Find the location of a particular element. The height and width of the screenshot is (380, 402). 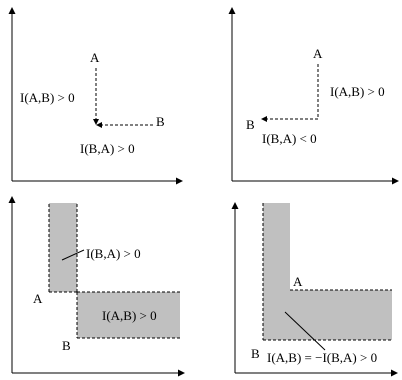

relation-ba-label: I(B,A) < 0 is located at coordinates (289, 138).